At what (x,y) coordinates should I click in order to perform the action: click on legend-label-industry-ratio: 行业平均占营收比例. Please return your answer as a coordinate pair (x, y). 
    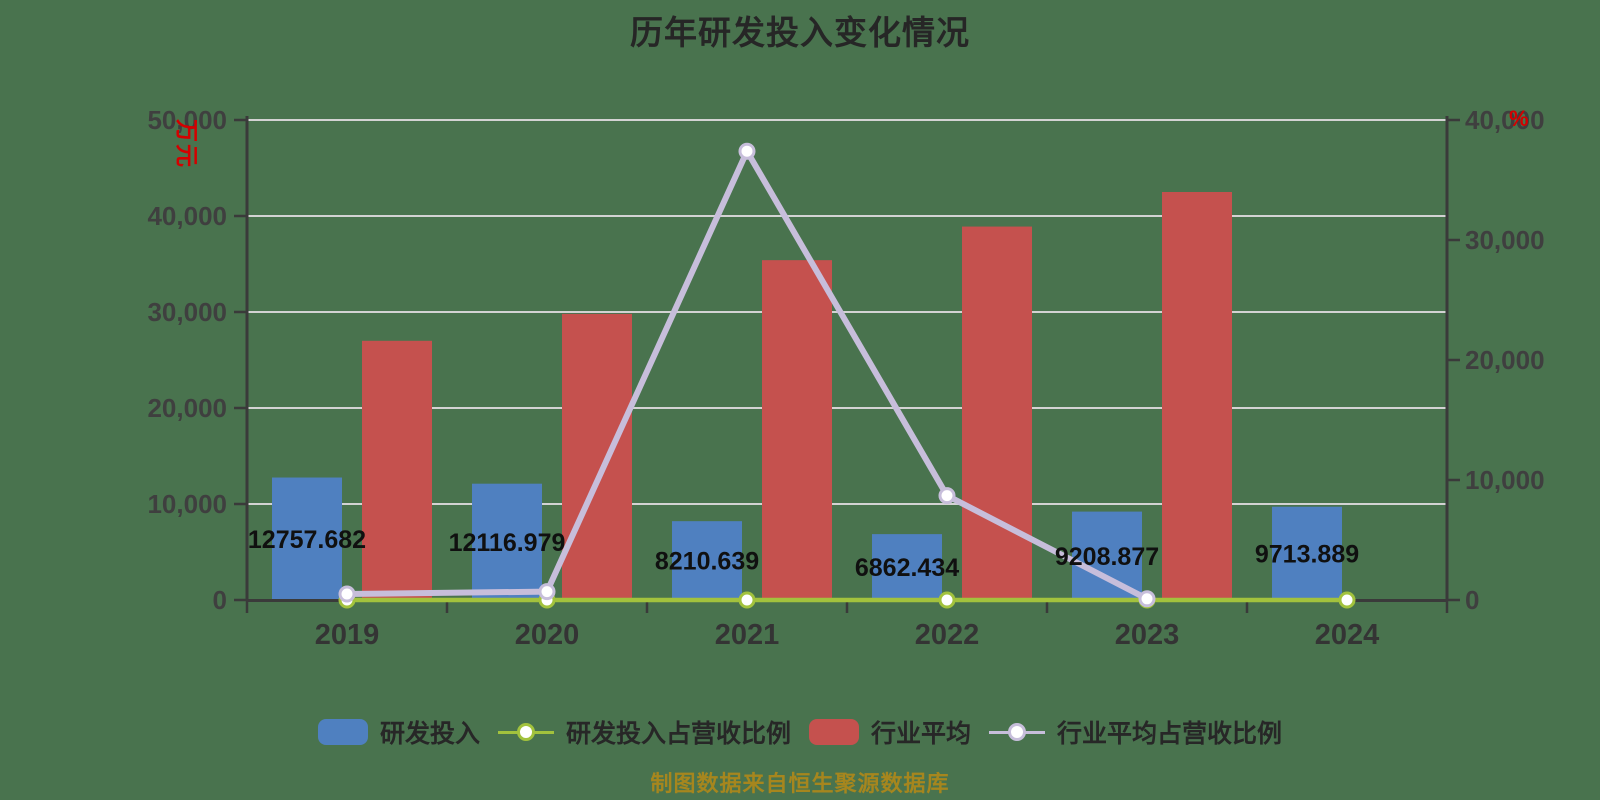
    Looking at the image, I should click on (1170, 734).